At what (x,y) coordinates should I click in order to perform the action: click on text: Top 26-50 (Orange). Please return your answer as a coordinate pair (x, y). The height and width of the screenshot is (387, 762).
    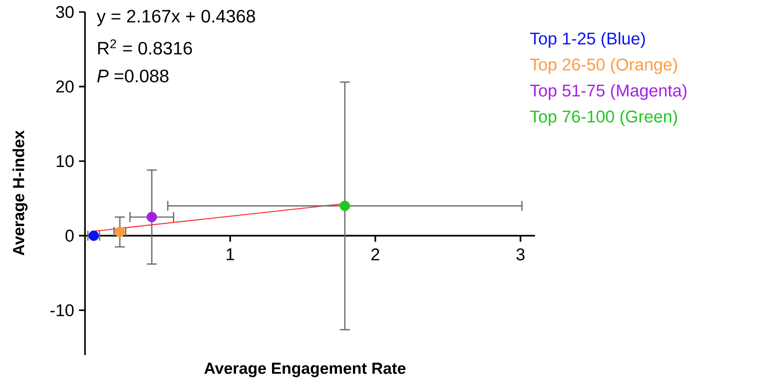
    Looking at the image, I should click on (603, 66).